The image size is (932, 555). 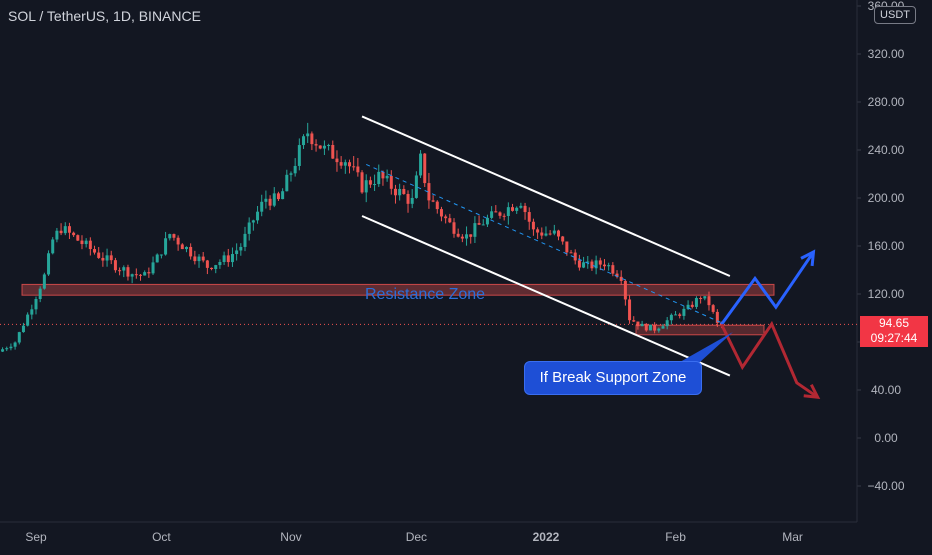 What do you see at coordinates (769, 359) in the screenshot?
I see `bearish-projection-arrow` at bounding box center [769, 359].